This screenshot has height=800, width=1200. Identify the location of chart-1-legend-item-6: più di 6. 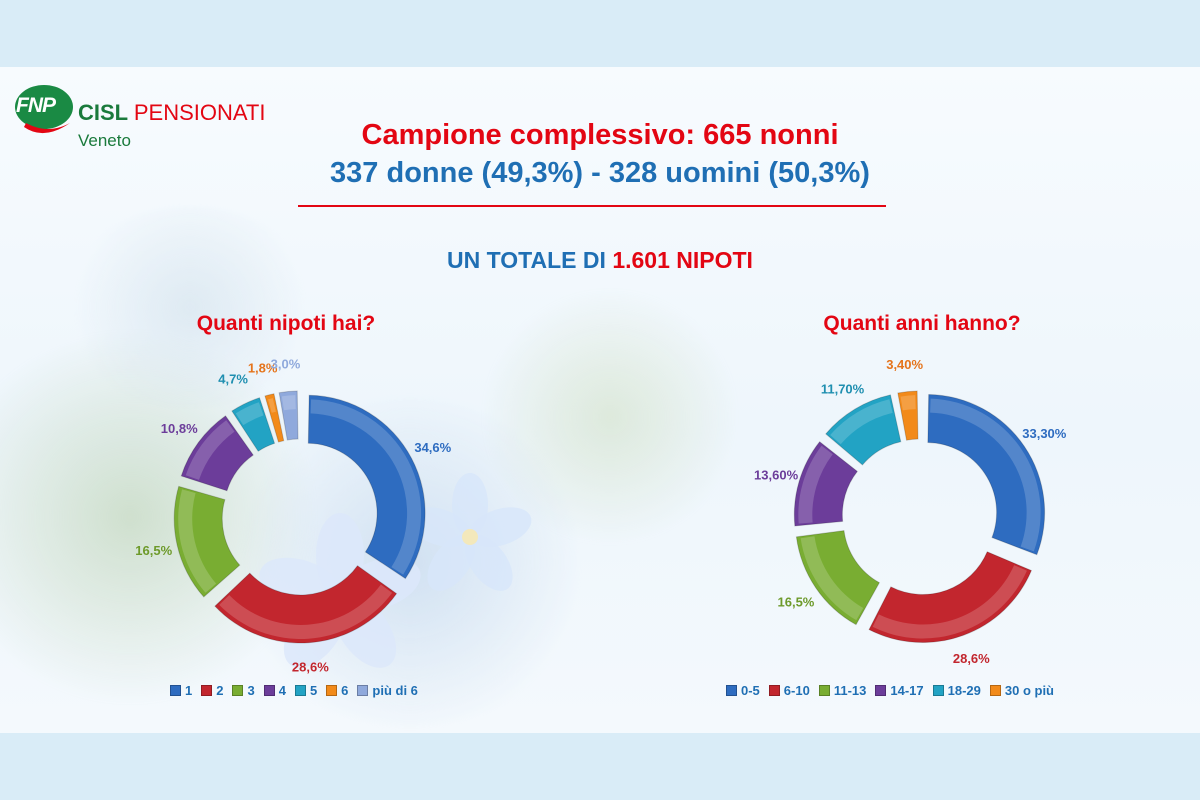
(387, 690).